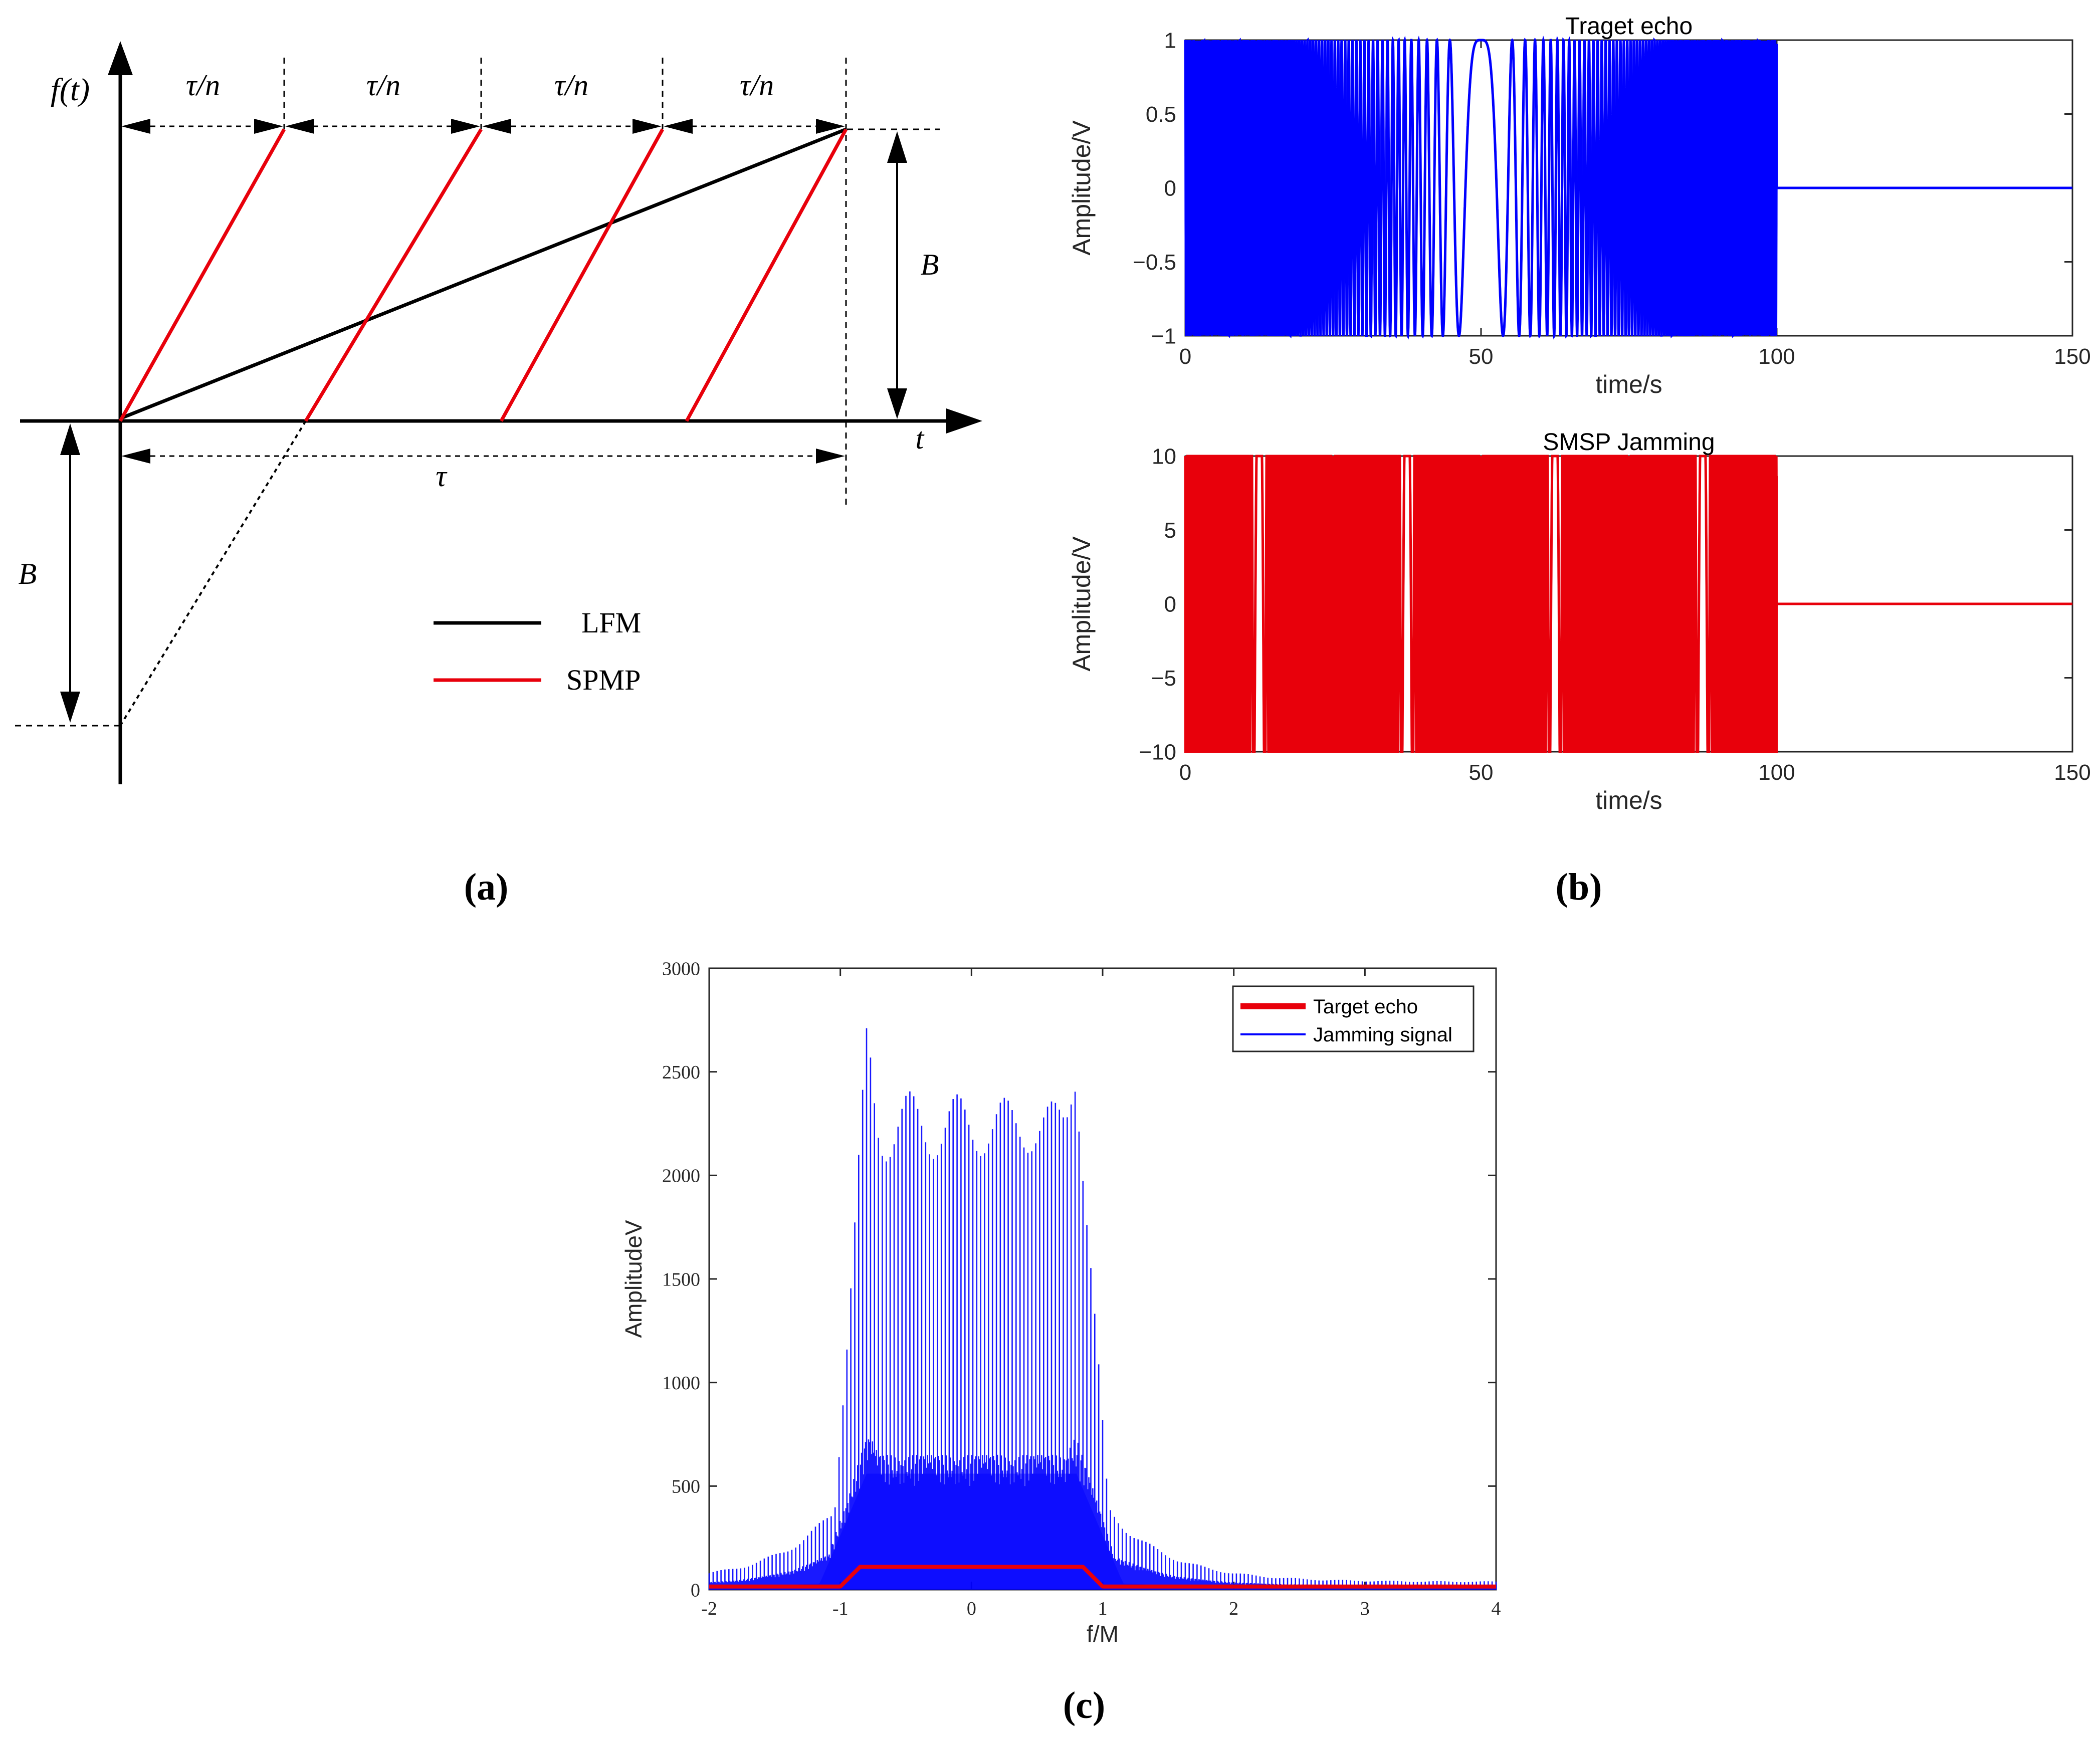 This screenshot has width=2100, height=1737. Describe the element at coordinates (1579, 887) in the screenshot. I see `caption-b: (b)` at that location.